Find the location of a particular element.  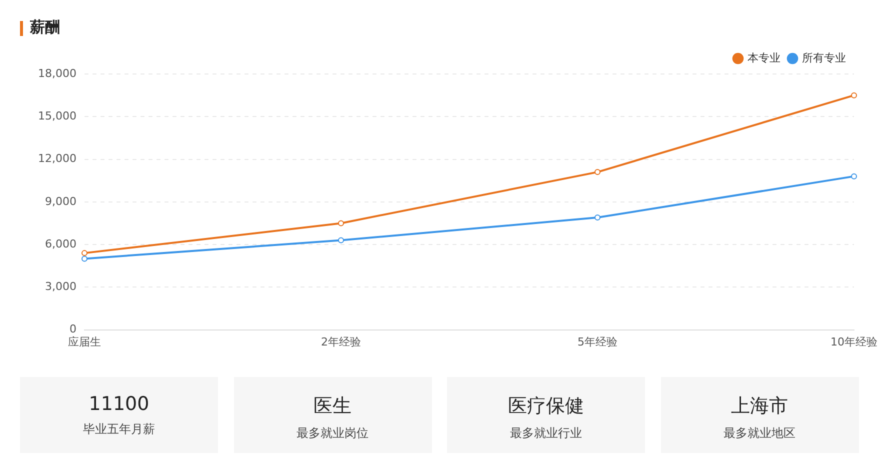

text: 11100 is located at coordinates (119, 404).